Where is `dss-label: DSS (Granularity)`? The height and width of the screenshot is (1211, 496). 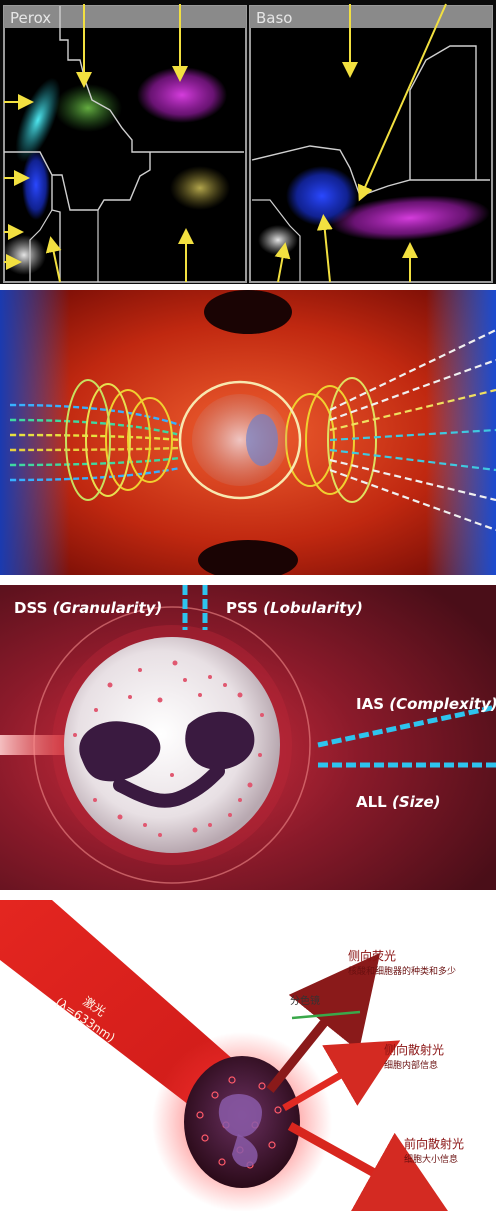 dss-label: DSS (Granularity) is located at coordinates (88, 608).